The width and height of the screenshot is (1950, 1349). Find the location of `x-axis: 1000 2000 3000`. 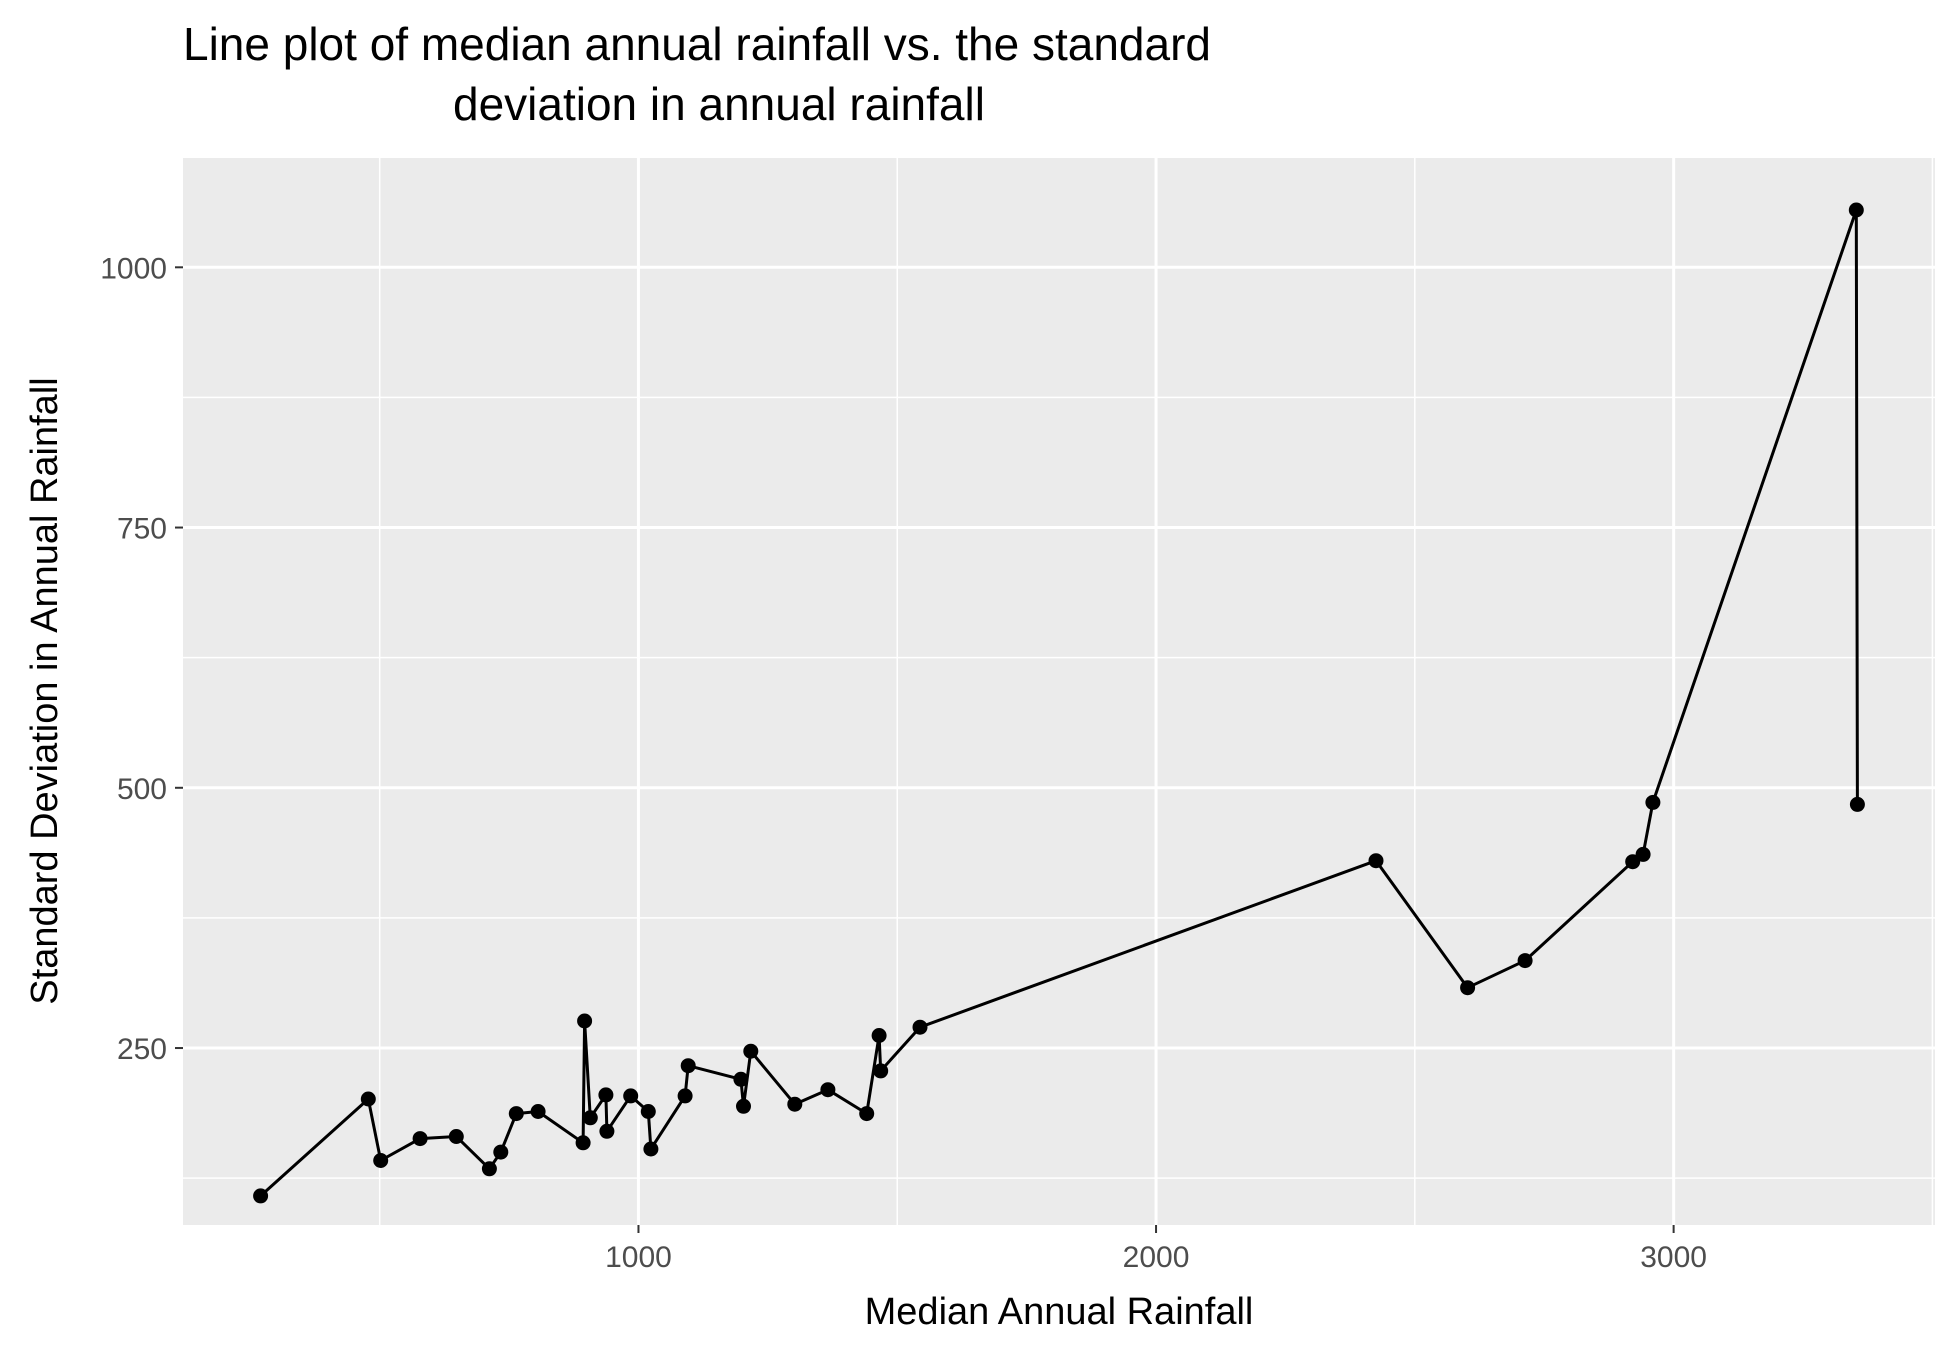

x-axis: 1000 2000 3000 is located at coordinates (1156, 1249).